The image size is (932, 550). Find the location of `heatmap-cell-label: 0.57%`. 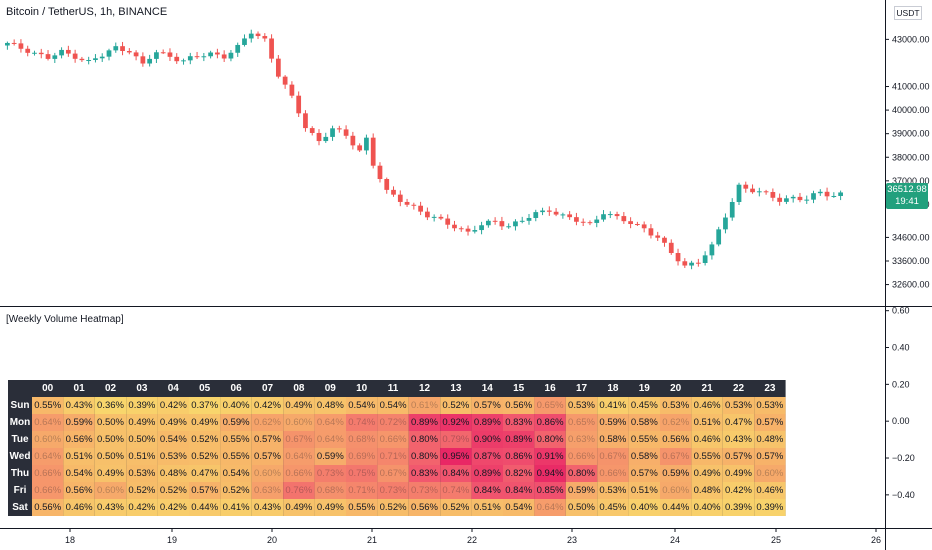

heatmap-cell-label: 0.57% is located at coordinates (738, 456).